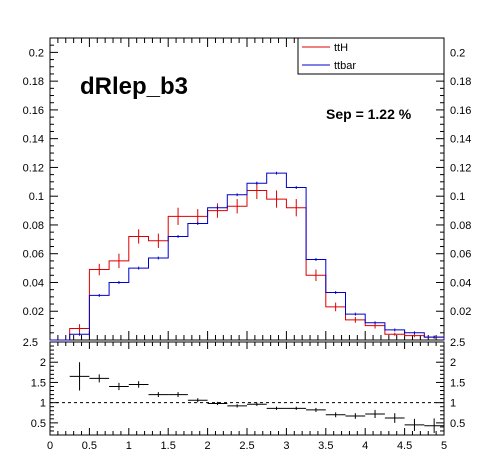  What do you see at coordinates (30, 343) in the screenshot?
I see `ratio-y-edge-label-left: 2.5` at bounding box center [30, 343].